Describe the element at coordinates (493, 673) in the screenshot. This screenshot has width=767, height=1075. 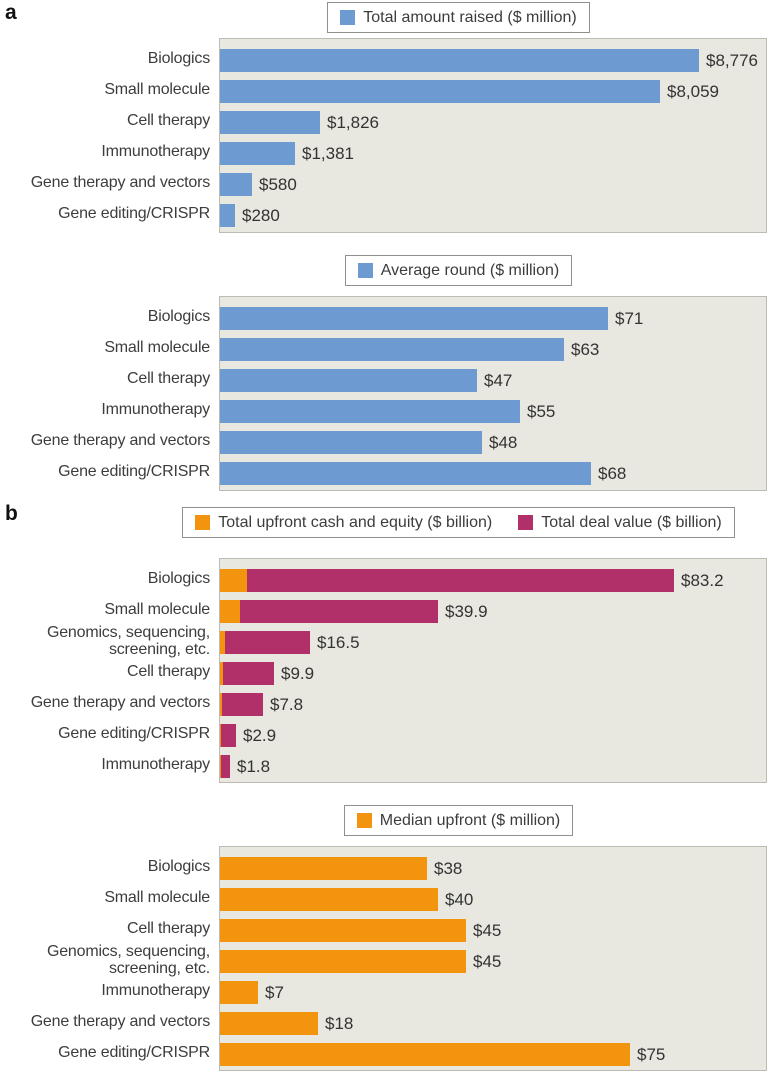
I see `bar-row: $9.9` at that location.